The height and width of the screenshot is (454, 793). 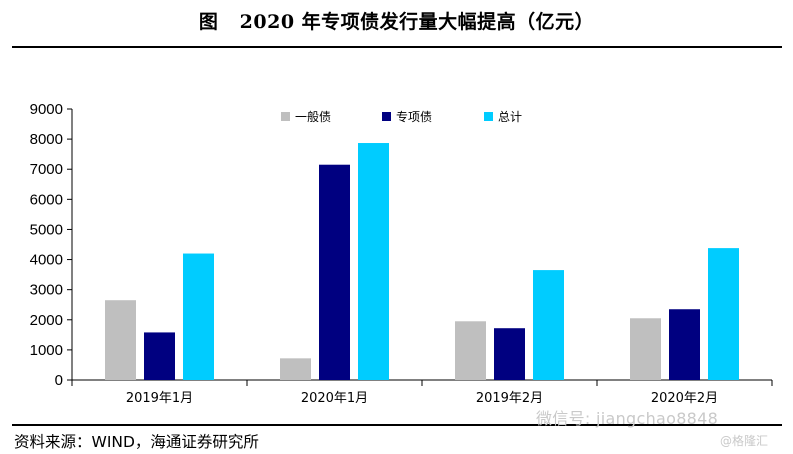 I want to click on source-note: 资料来源：WIND，海通证券研究所, so click(x=136, y=442).